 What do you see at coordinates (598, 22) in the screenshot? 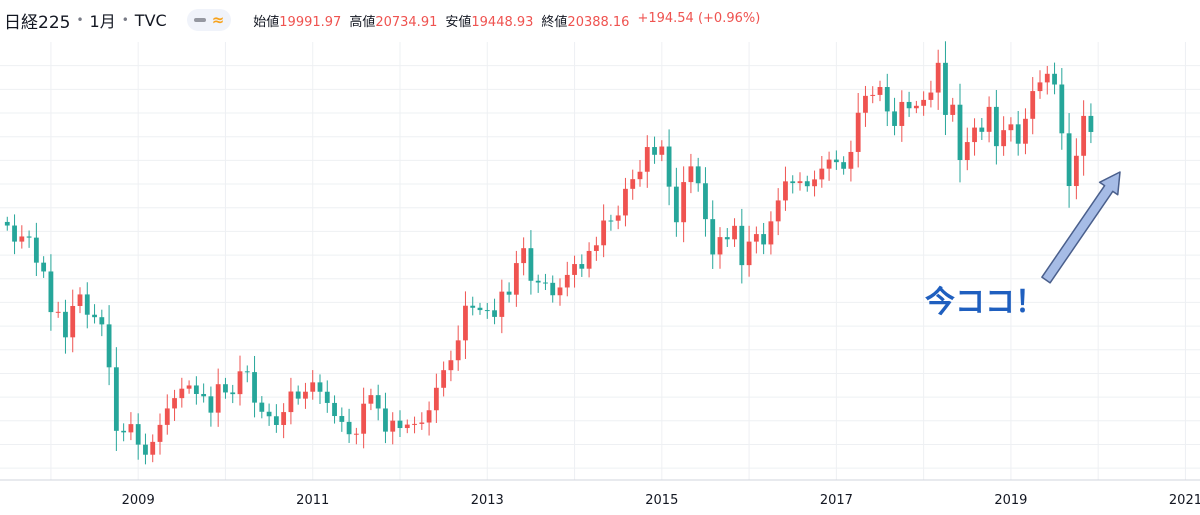
I see `close-value: 20388.16` at bounding box center [598, 22].